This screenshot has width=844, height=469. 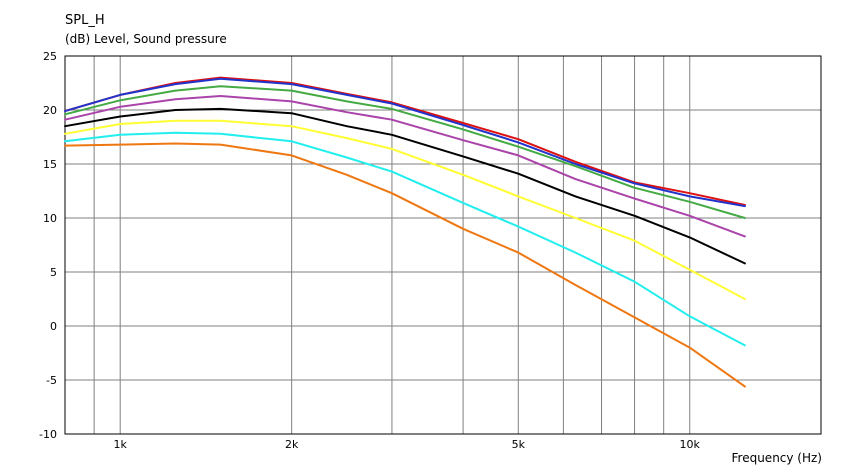 I want to click on x-tick-label: 1k, so click(x=121, y=444).